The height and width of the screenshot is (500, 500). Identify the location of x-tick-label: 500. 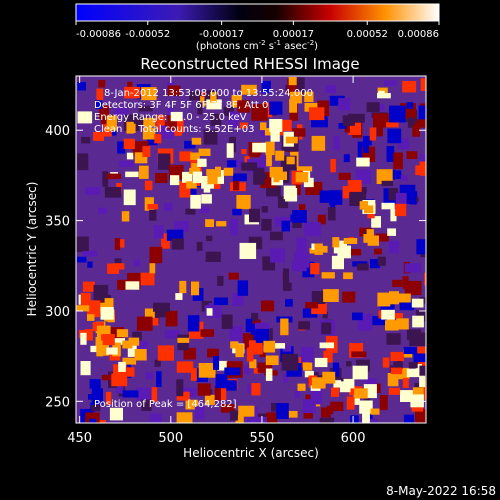
(170, 438).